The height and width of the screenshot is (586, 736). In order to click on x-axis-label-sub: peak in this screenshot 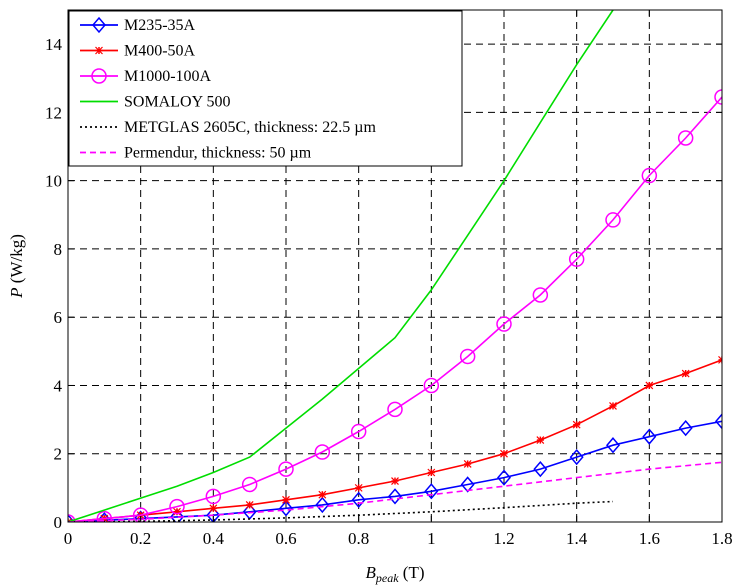, I will do `click(387, 578)`.